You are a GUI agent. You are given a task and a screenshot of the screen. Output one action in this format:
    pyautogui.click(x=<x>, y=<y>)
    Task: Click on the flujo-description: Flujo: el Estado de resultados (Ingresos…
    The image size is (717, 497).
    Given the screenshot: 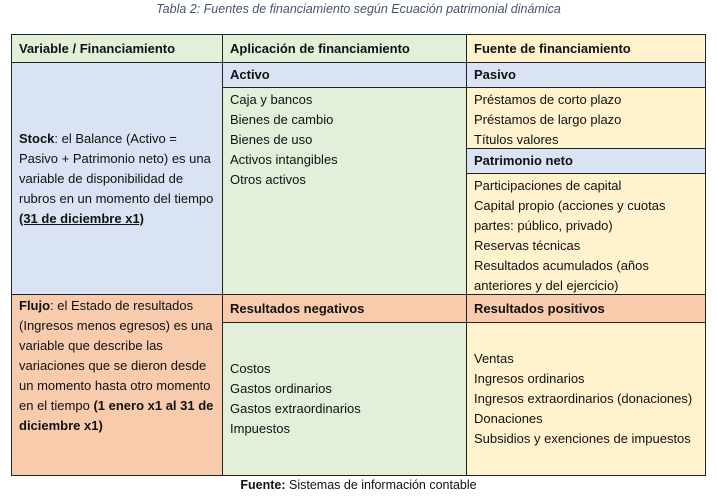 What is the action you would take?
    pyautogui.click(x=117, y=366)
    